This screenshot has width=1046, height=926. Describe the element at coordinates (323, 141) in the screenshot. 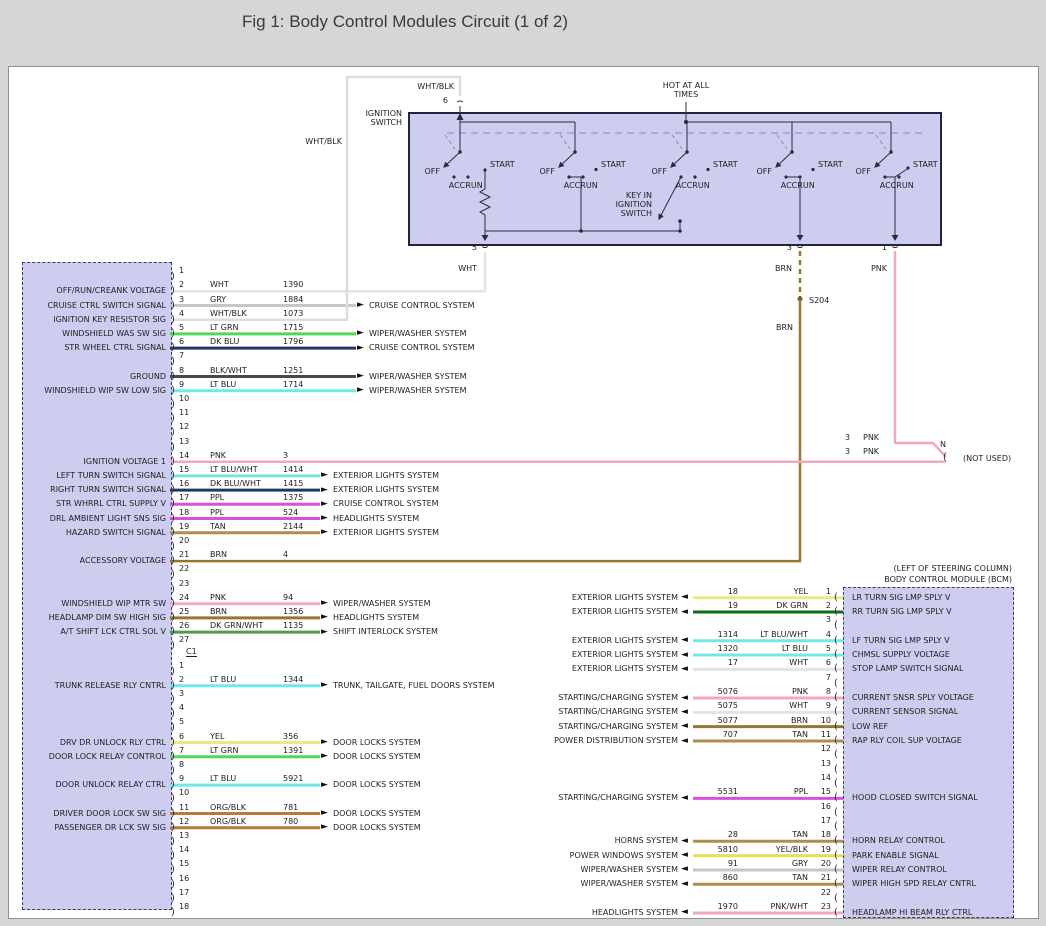

I see `whtblk-riser-label: WHT/BLK` at that location.